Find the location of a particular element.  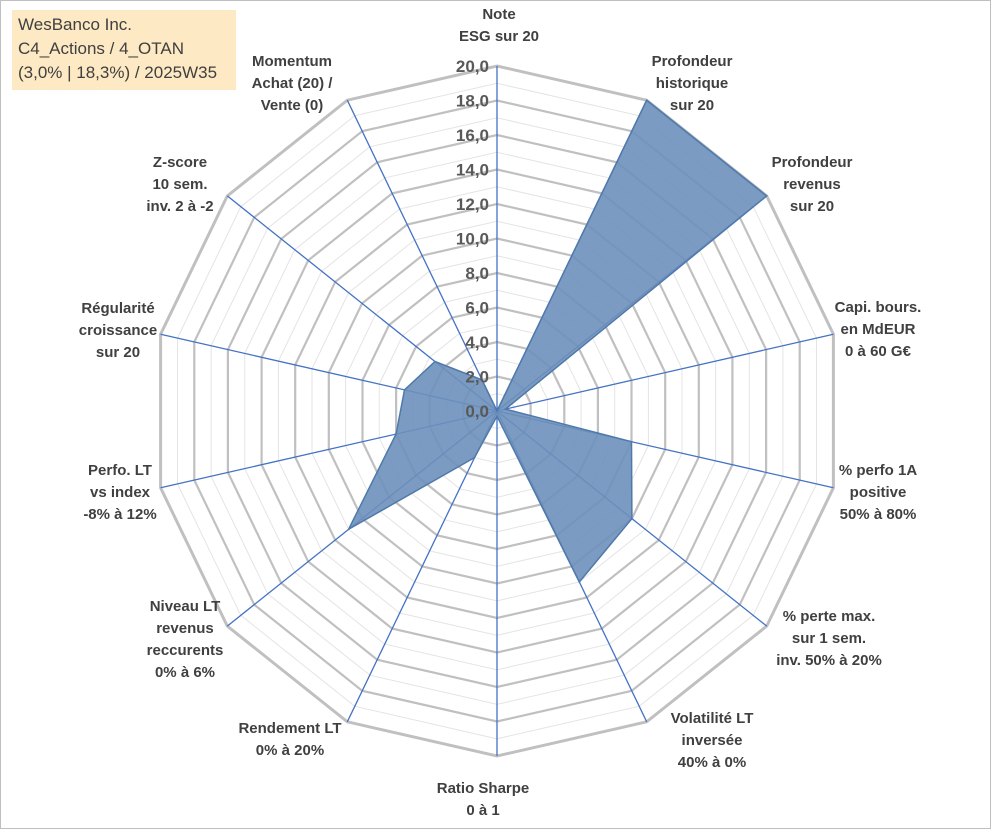

axis-label-rendement-lt: Rendement LT 0% à 20% is located at coordinates (290, 739).